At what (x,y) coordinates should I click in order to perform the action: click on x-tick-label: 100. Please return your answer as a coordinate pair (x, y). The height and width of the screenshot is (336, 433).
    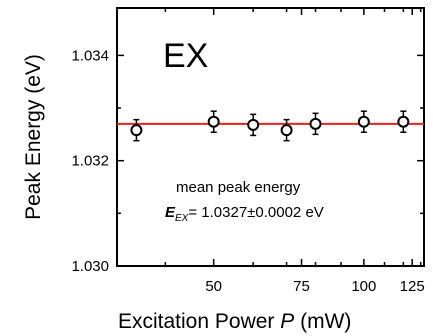
    Looking at the image, I should click on (363, 286).